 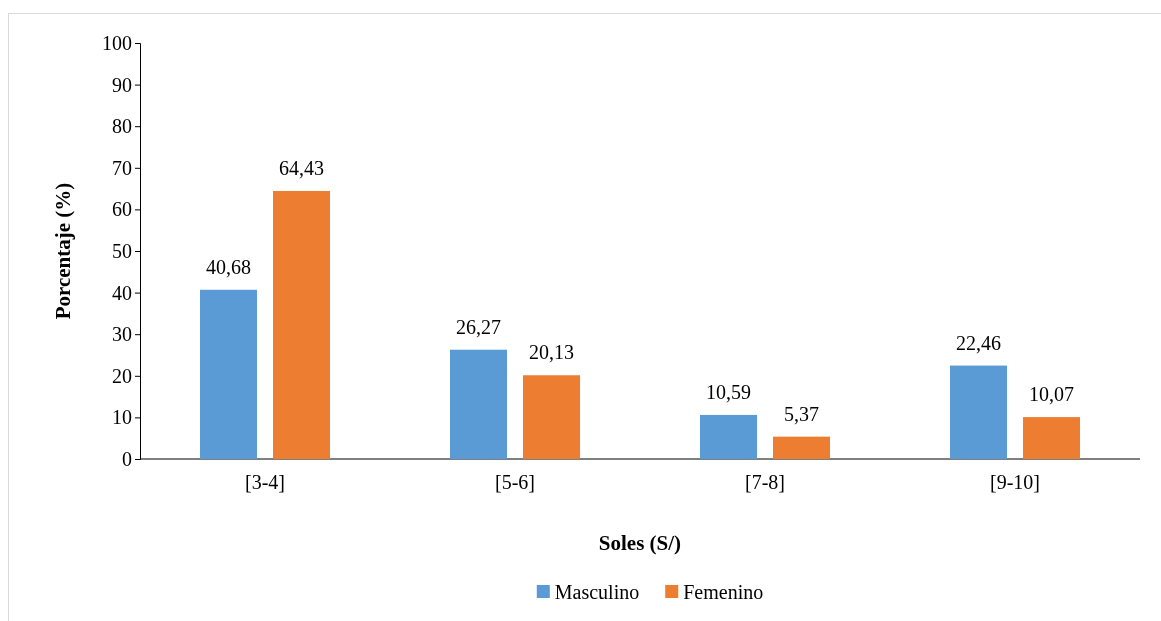 What do you see at coordinates (301, 167) in the screenshot?
I see `data-label: 64,43` at bounding box center [301, 167].